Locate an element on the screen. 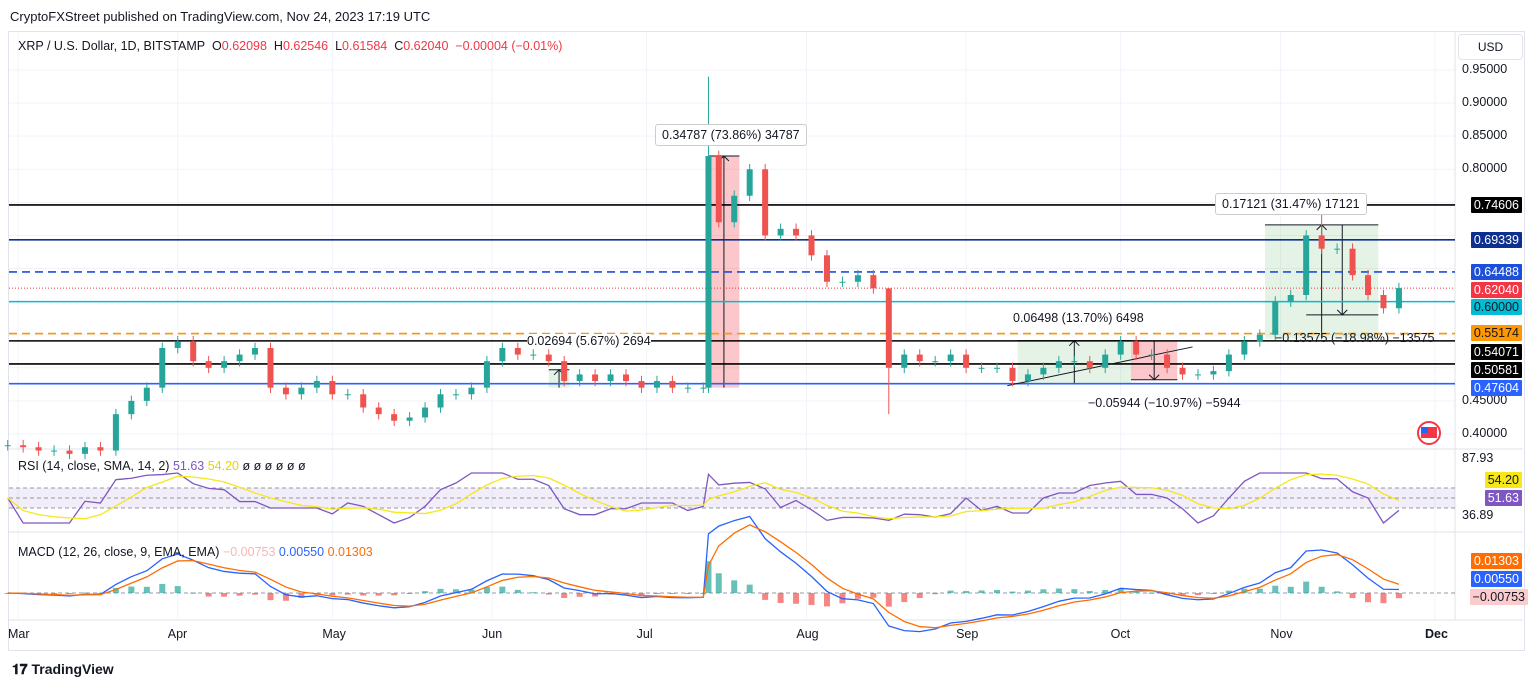 The image size is (1536, 688). rsi-line is located at coordinates (703, 498).